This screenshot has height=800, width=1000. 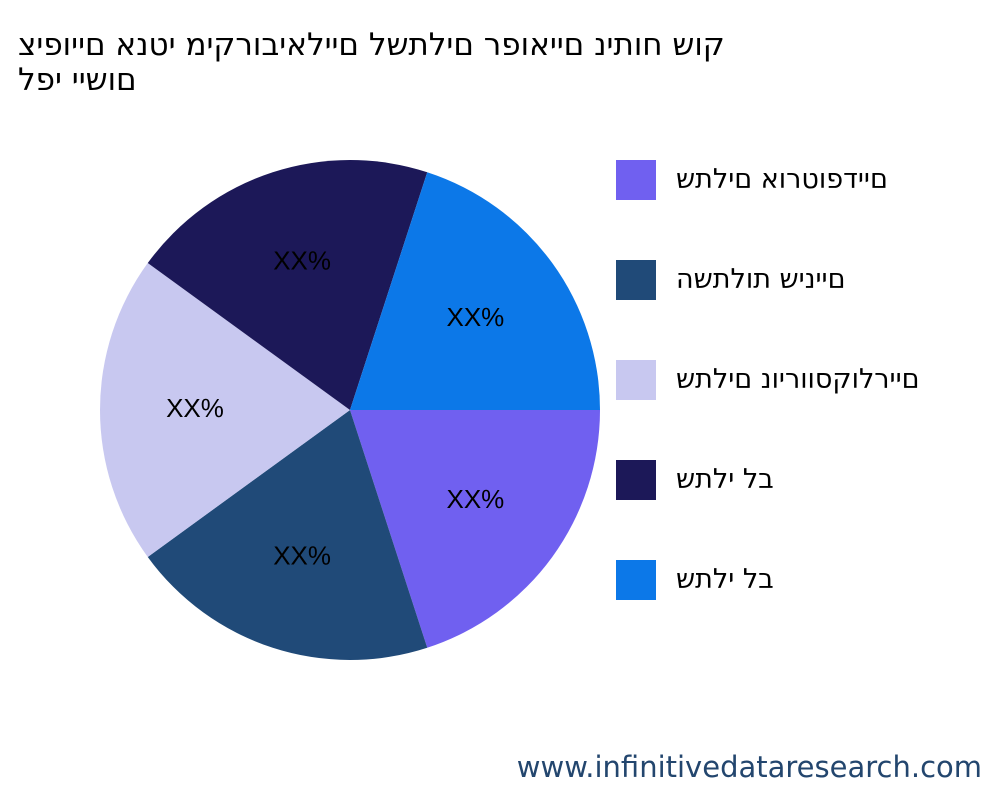 I want to click on legend-label: םיידפוטרוא םילתש, so click(x=782, y=179).